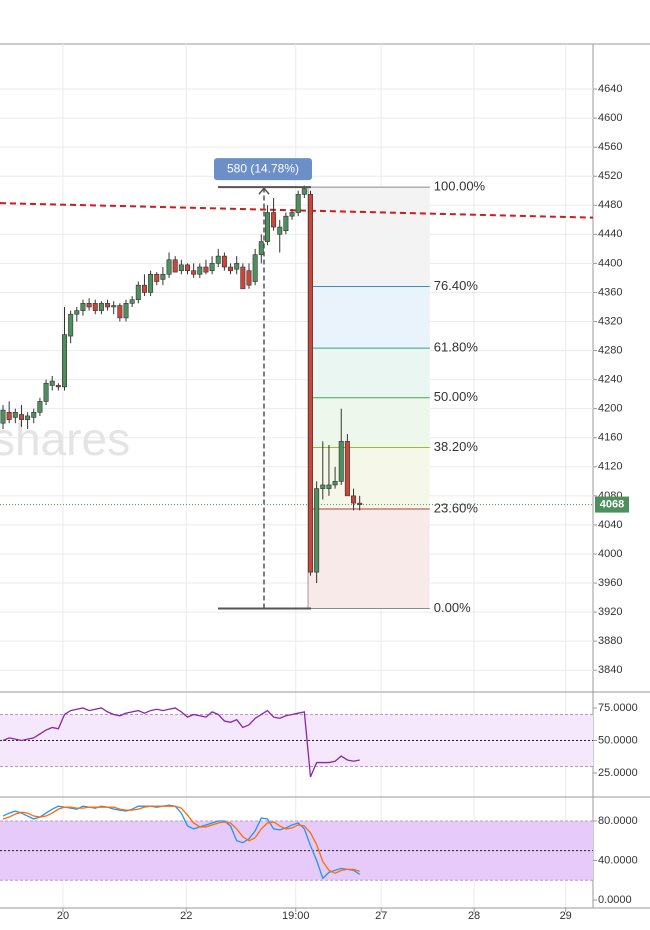  Describe the element at coordinates (610, 380) in the screenshot. I see `y-tick-label: 4240` at that location.